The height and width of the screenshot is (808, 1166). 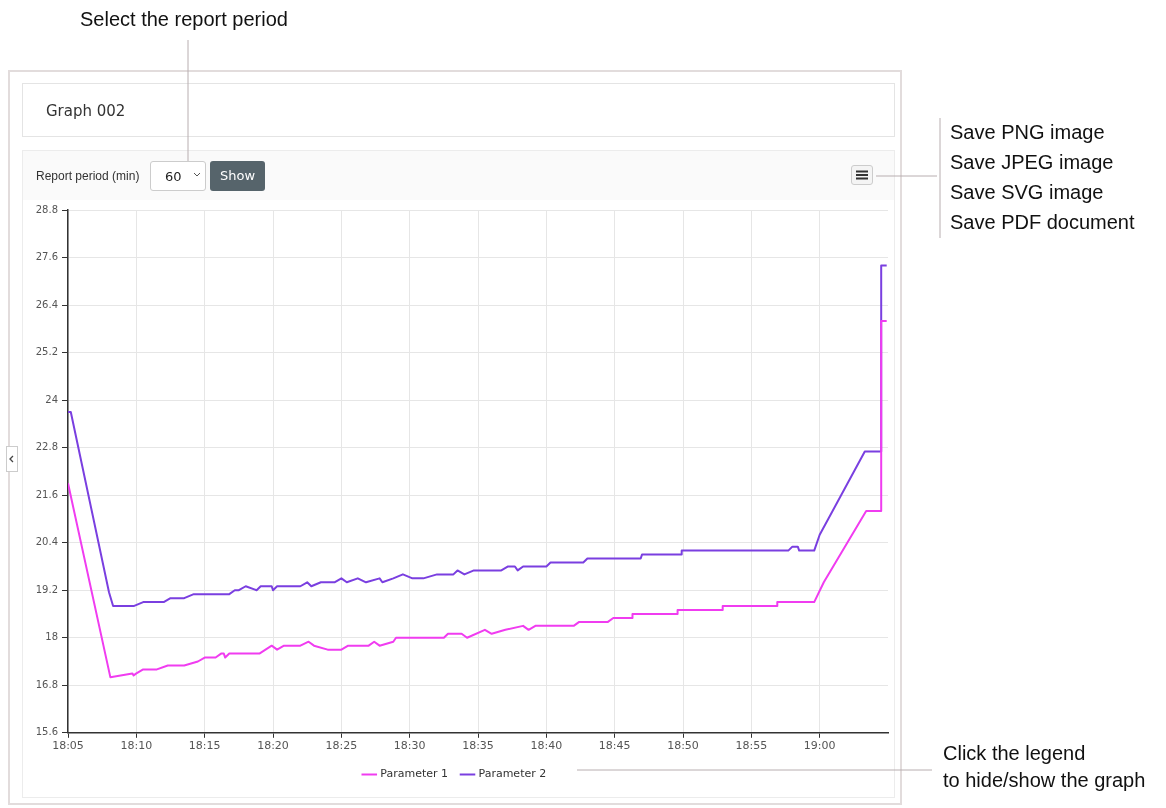 I want to click on x-tick-label: 18:40, so click(x=546, y=746).